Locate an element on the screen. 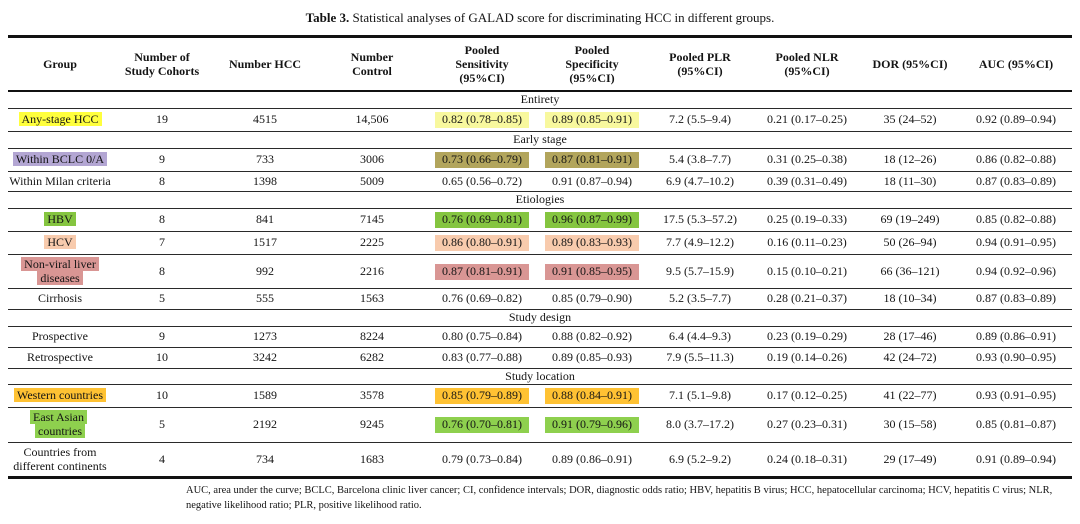  cell-value: 0.85 (0.81–0.87) is located at coordinates (1016, 424).